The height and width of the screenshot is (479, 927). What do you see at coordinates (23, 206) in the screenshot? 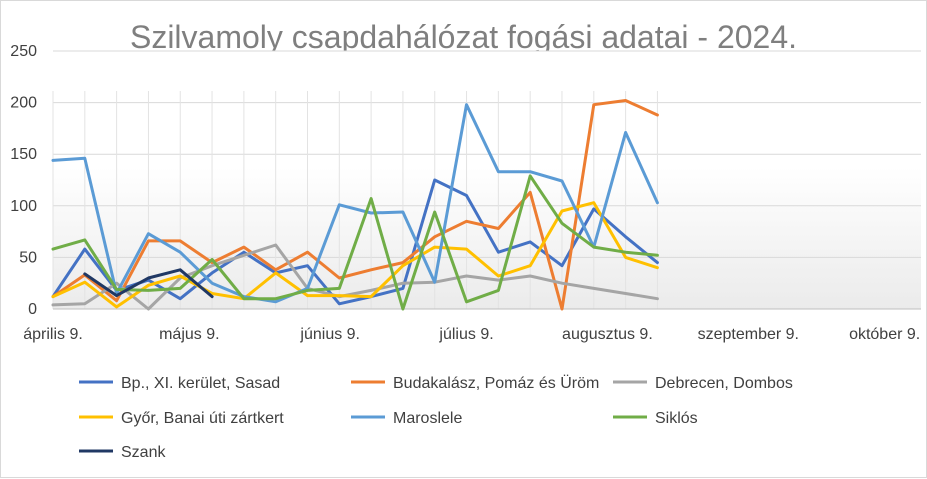
I see `y-tick-label: 100` at bounding box center [23, 206].